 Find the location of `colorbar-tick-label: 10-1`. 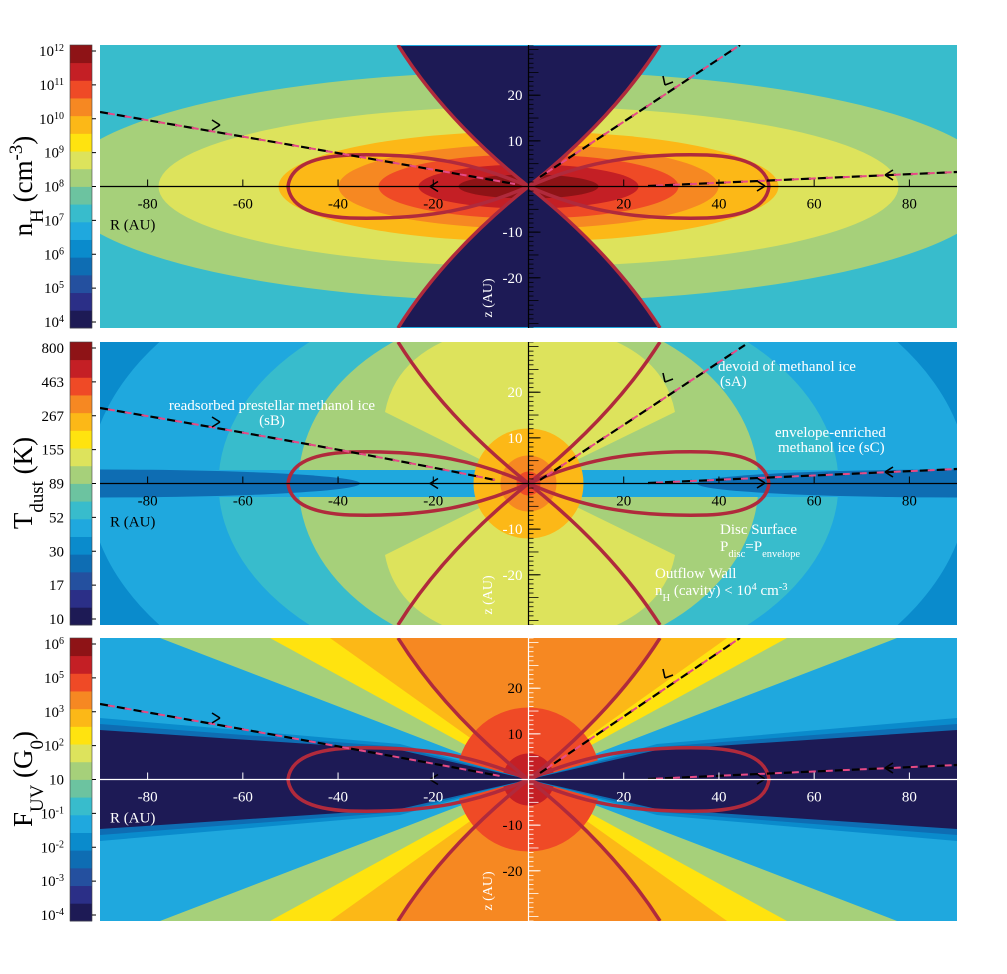

colorbar-tick-label: 10-1 is located at coordinates (52, 814).